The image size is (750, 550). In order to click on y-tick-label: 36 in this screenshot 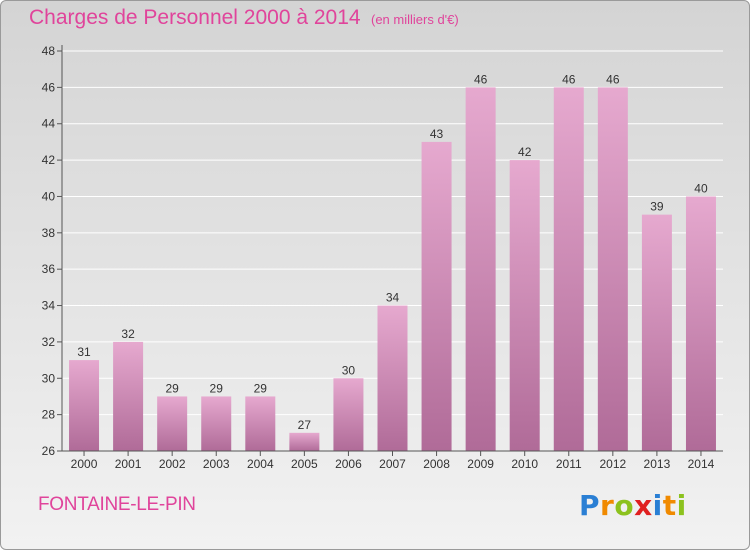, I will do `click(49, 269)`.